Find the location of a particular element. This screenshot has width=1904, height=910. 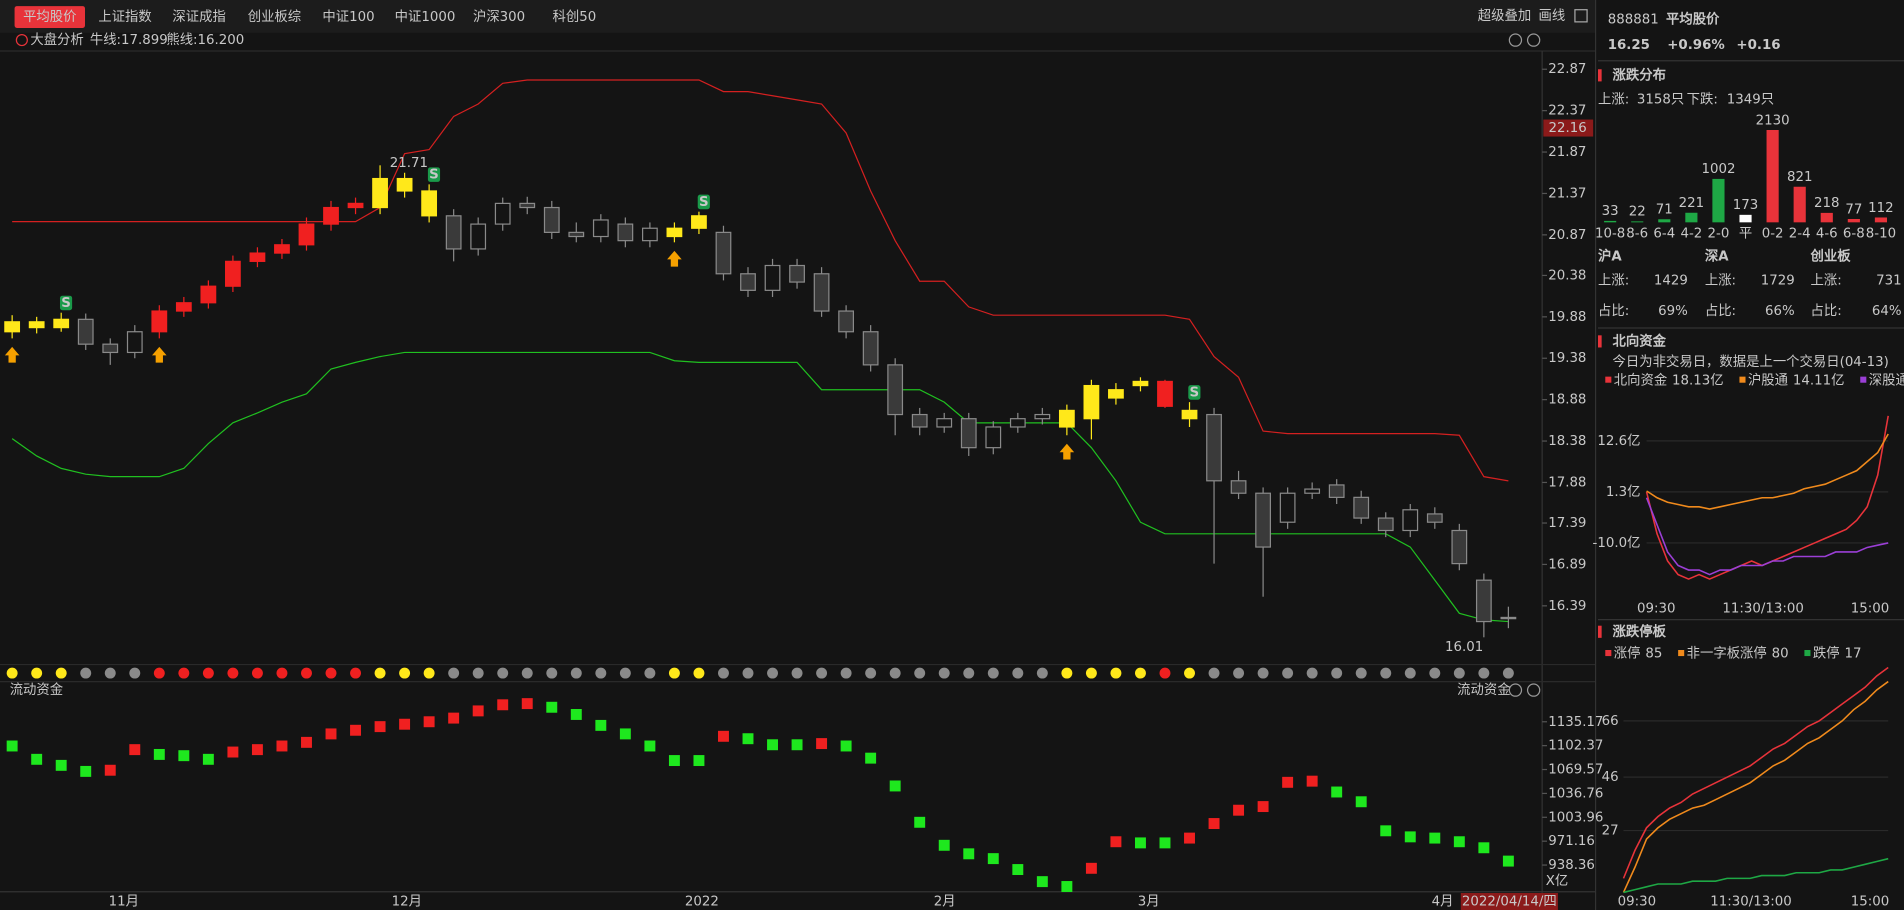

bar-category: 8-6 is located at coordinates (1637, 233).